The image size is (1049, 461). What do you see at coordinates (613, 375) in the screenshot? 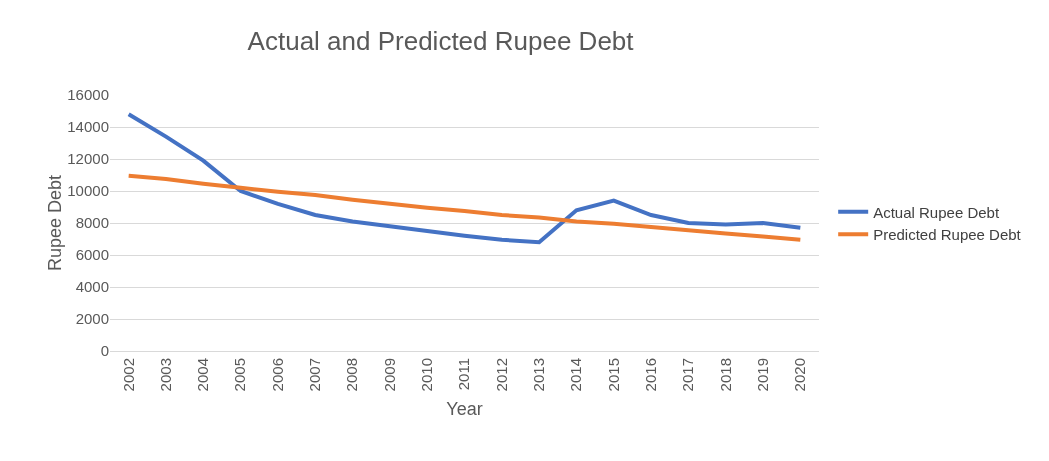
I see `x-tick-label: 2015` at bounding box center [613, 375].